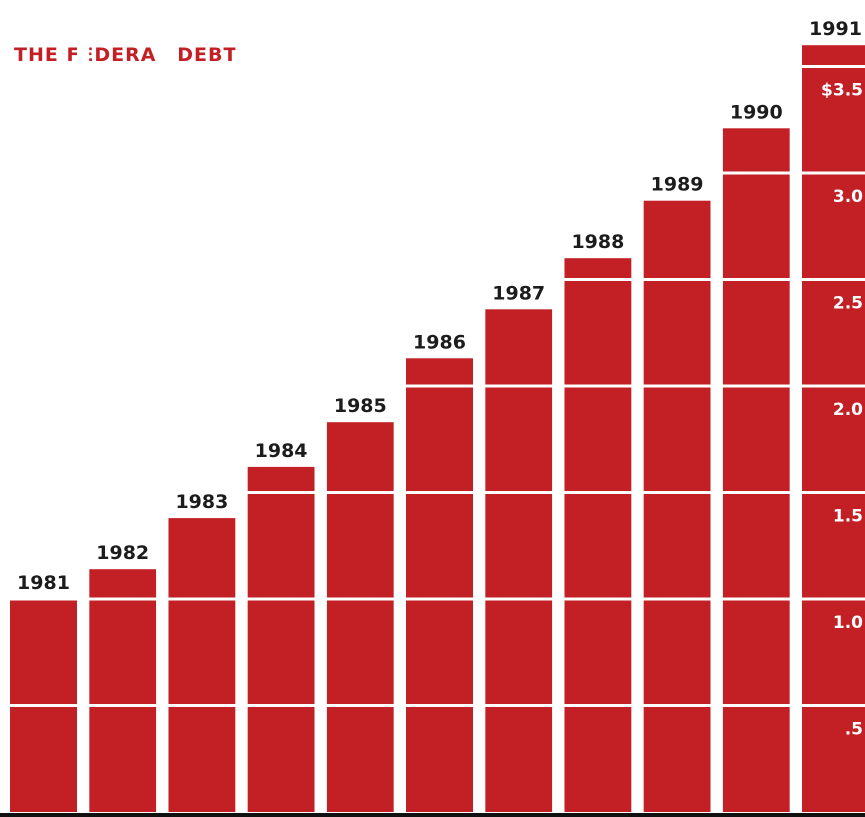 This screenshot has height=817, width=865. What do you see at coordinates (848, 197) in the screenshot?
I see `tick-label-3.0: 3.0` at bounding box center [848, 197].